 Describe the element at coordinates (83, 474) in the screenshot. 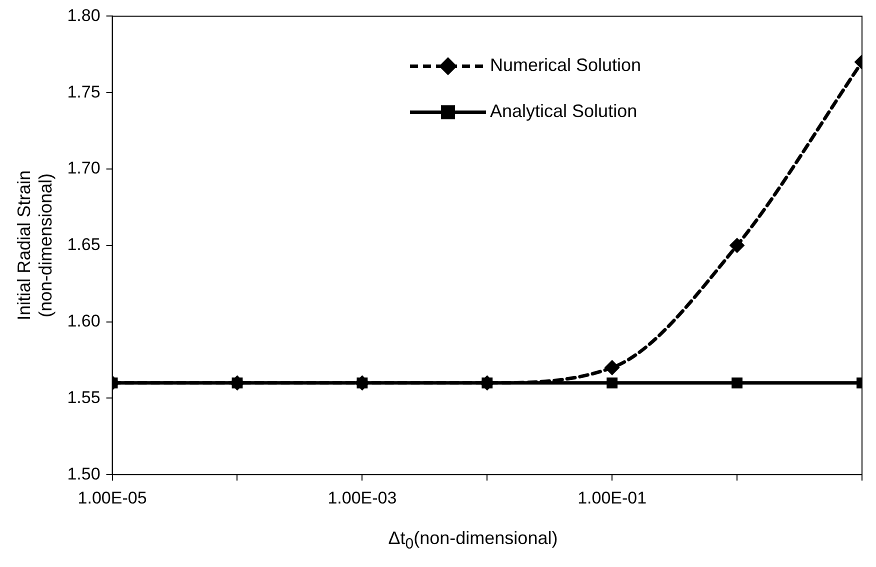

I see `y-tick-label: 1.50` at that location.